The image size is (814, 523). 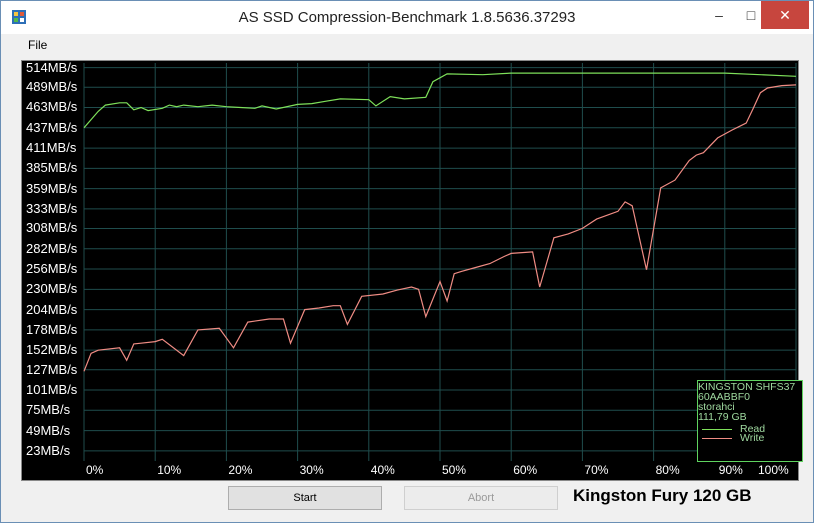 I want to click on y-tick-label: 514MB/s, so click(x=52, y=67).